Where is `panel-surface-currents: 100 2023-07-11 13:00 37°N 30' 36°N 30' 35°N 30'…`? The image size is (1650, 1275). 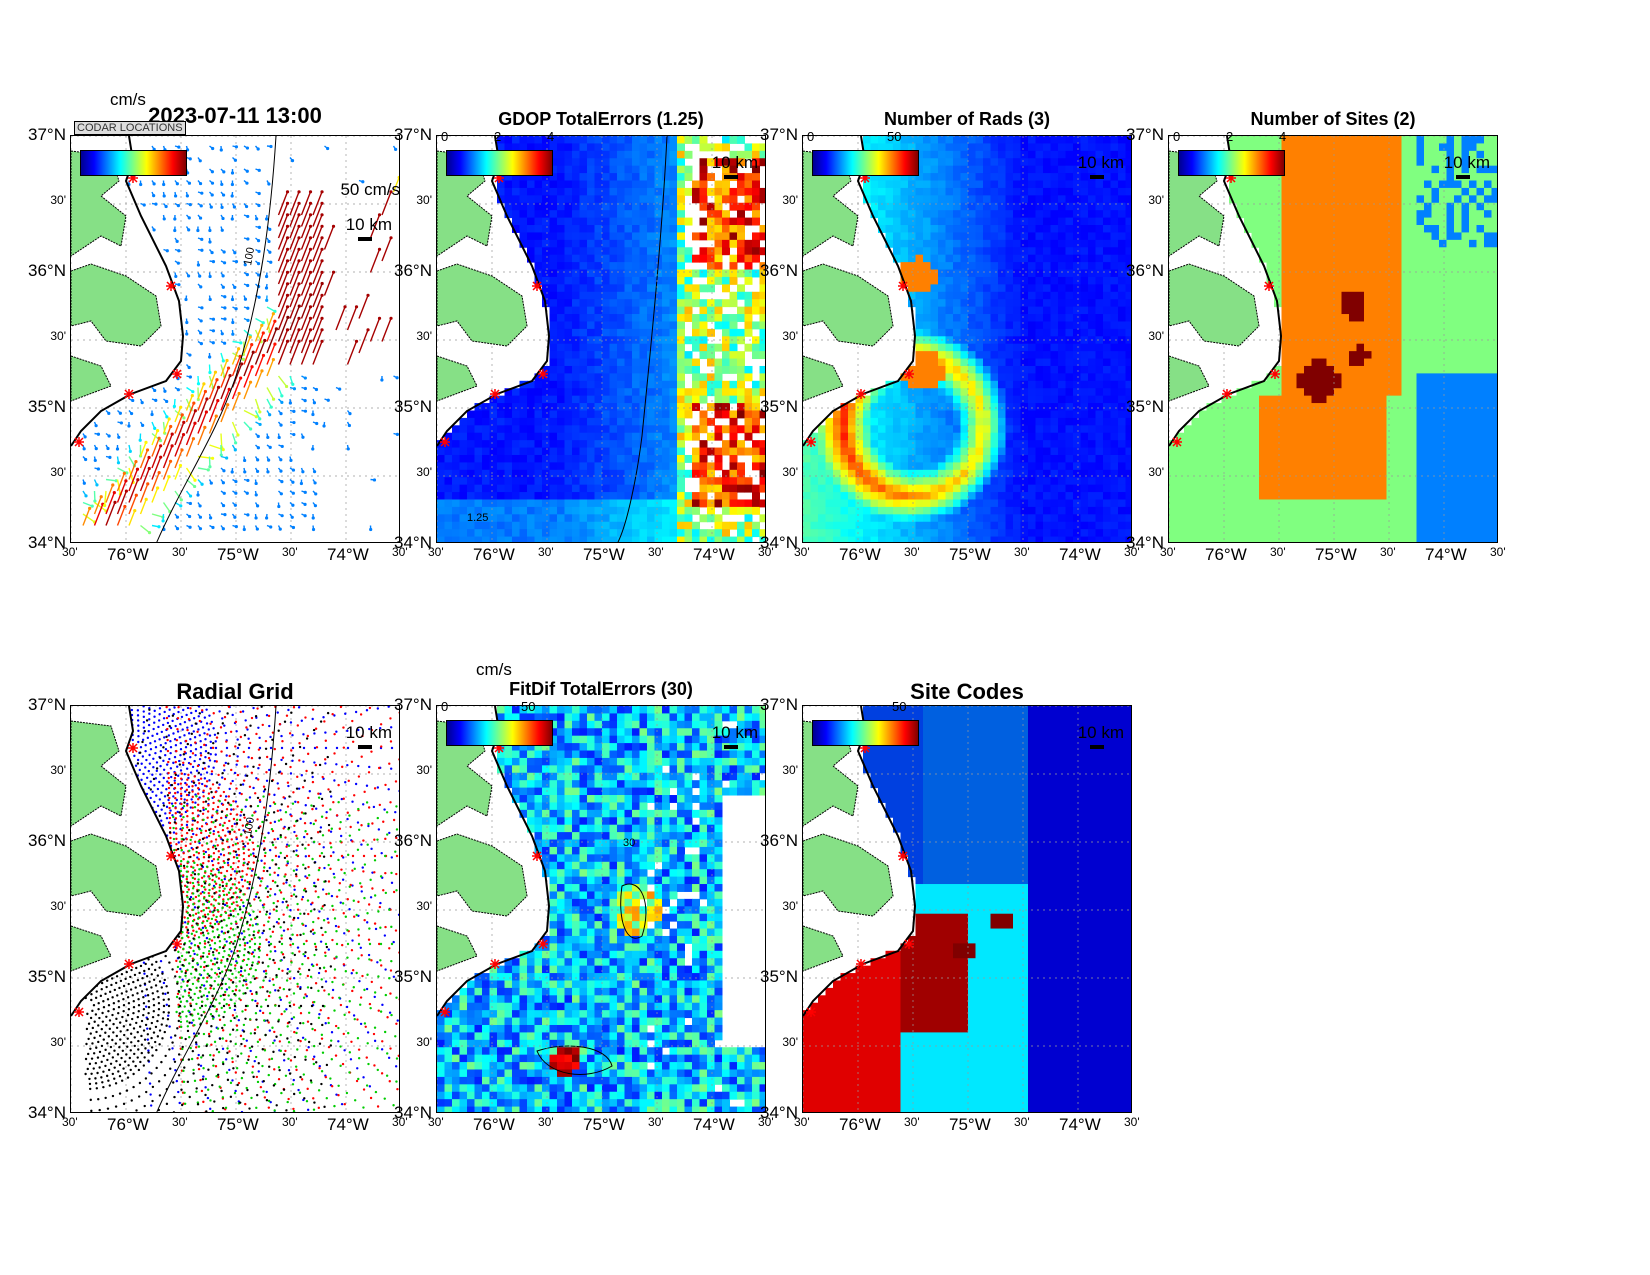 panel-surface-currents: 100 2023-07-11 13:00 37°N 30' 36°N 30' 35°N 30'… is located at coordinates (218, 327).